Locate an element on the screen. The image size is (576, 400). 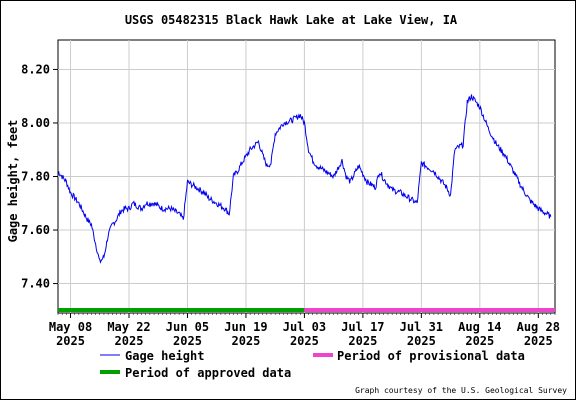
legend-label-provisional: Period of provisional data is located at coordinates (431, 356).